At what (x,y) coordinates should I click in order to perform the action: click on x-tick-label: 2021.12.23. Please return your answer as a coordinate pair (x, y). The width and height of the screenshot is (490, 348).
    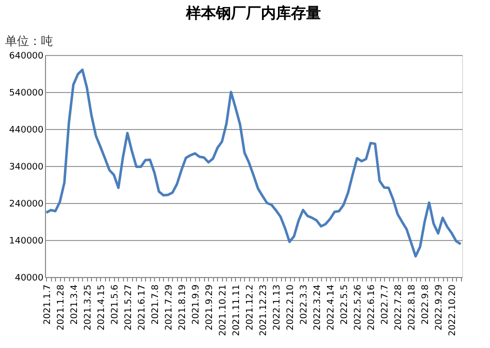
    Looking at the image, I should click on (264, 310).